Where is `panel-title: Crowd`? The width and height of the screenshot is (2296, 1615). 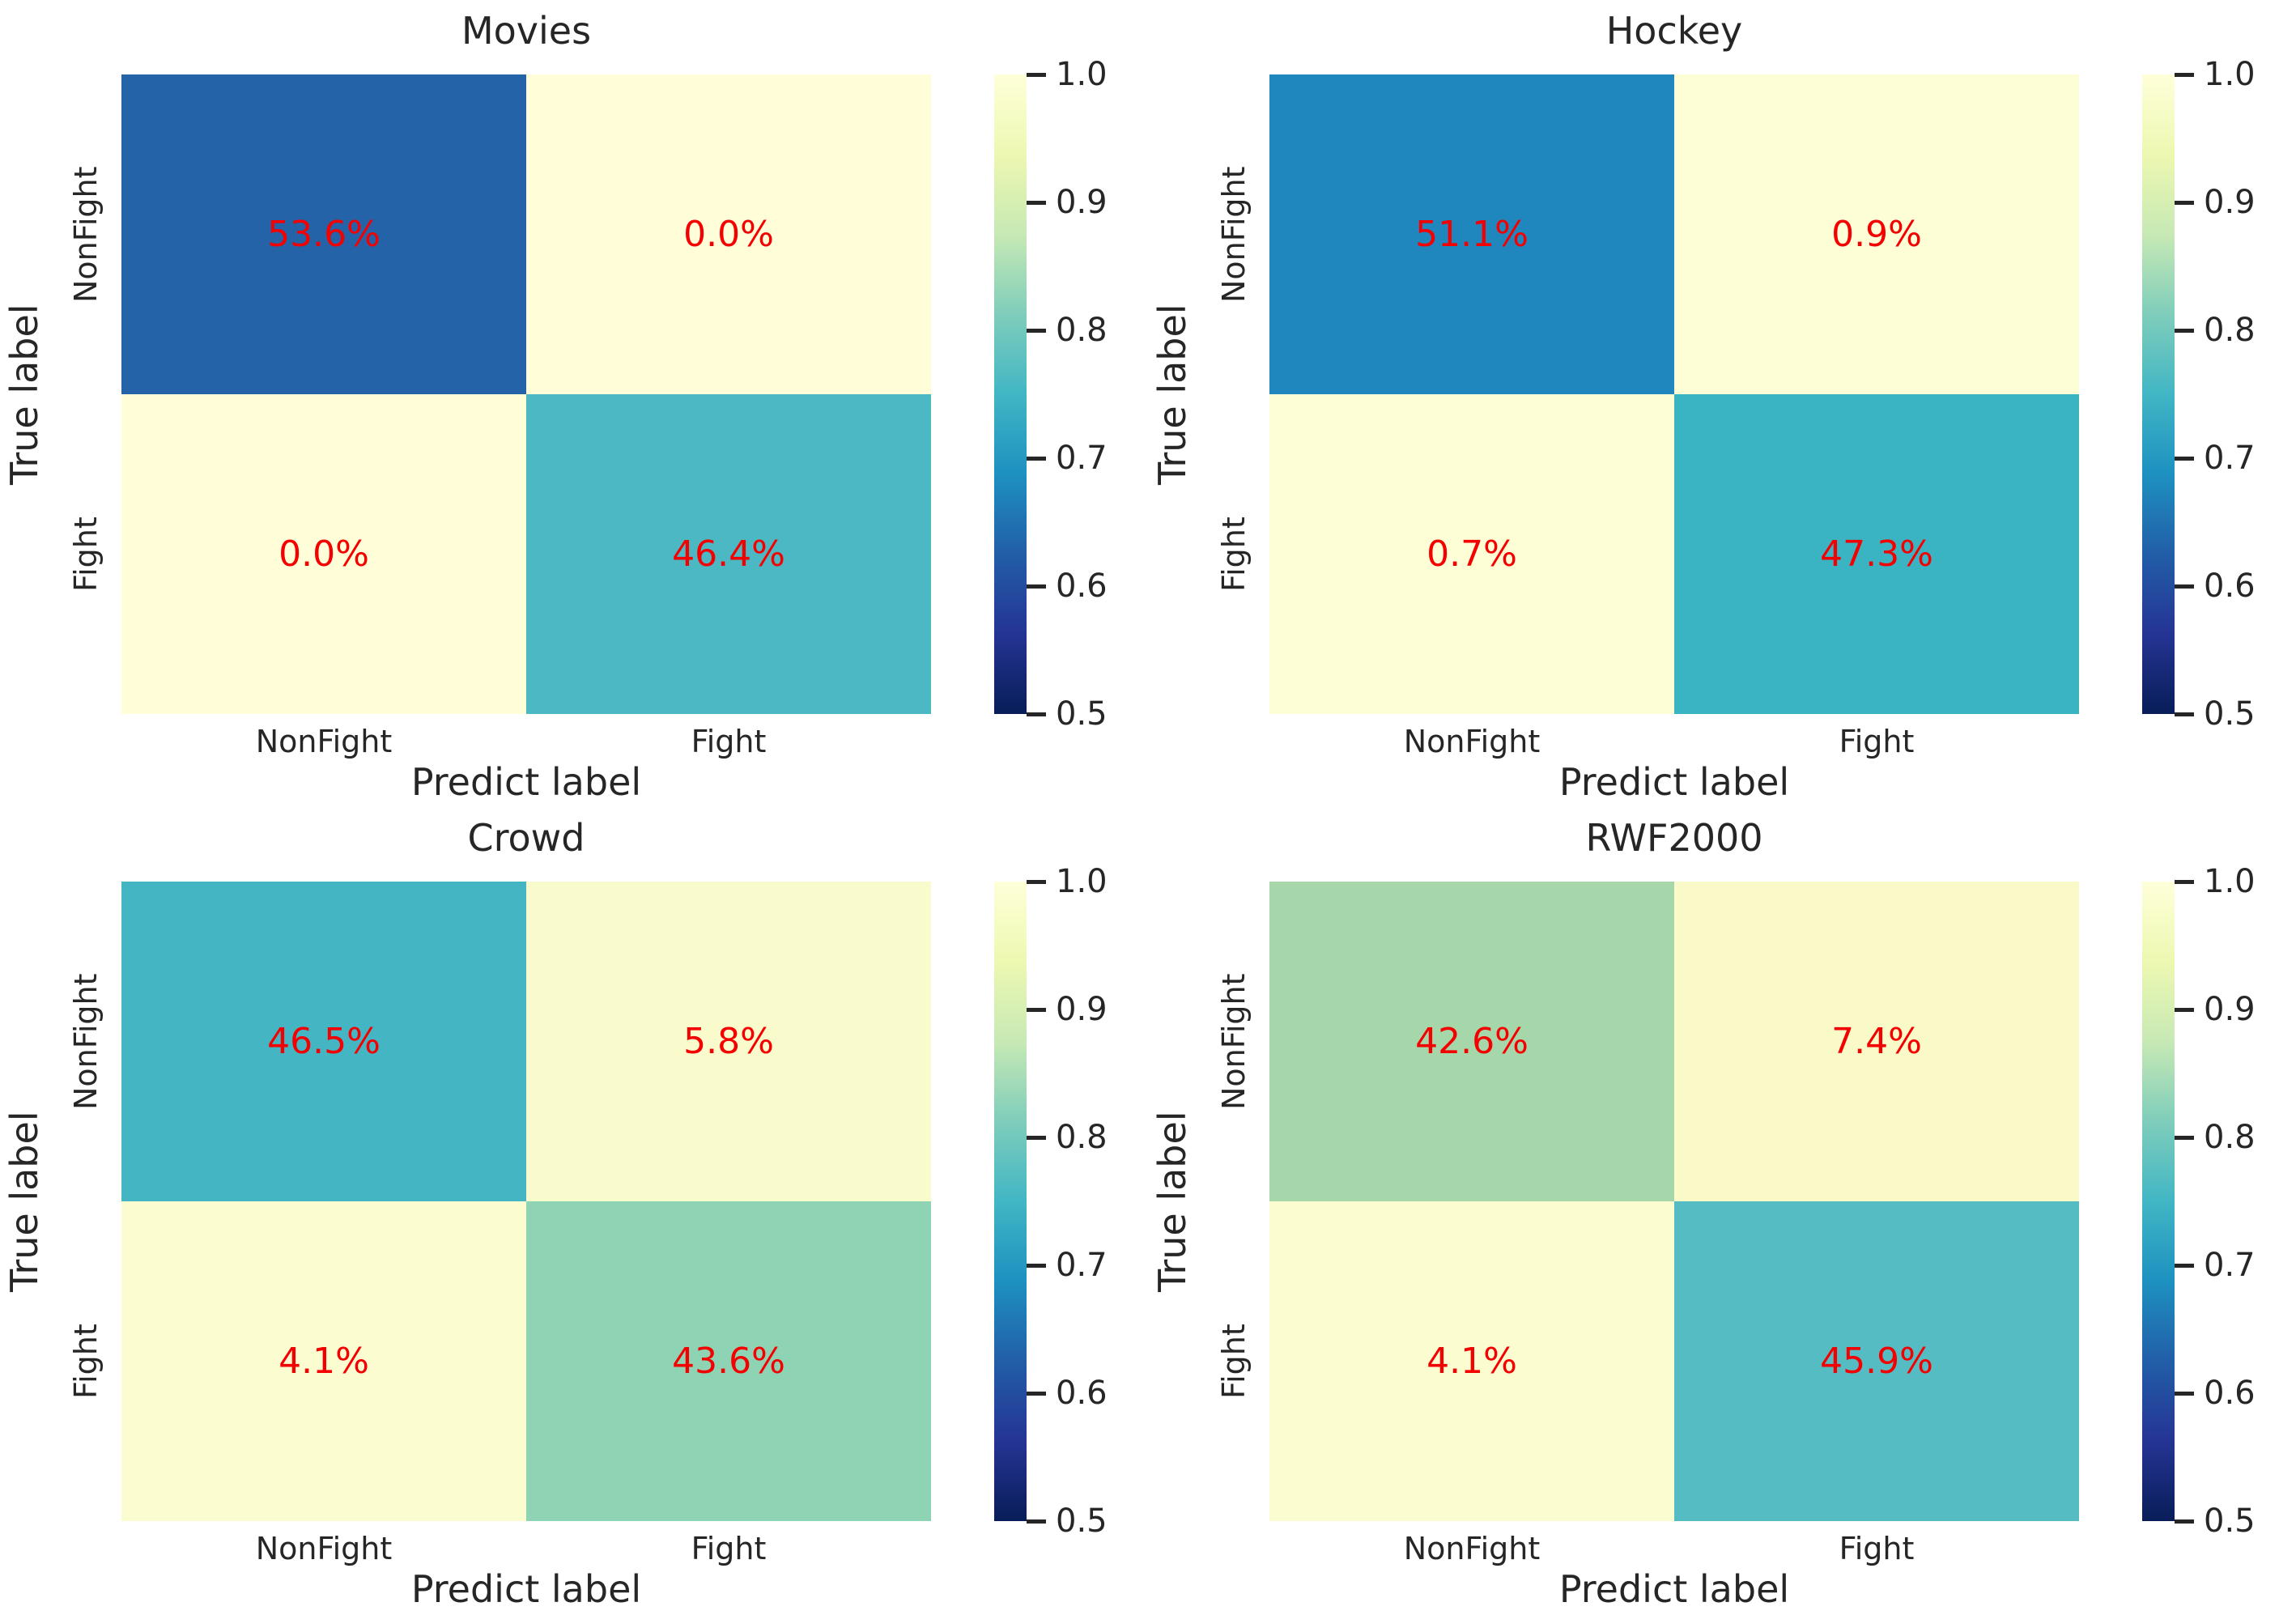 panel-title: Crowd is located at coordinates (526, 838).